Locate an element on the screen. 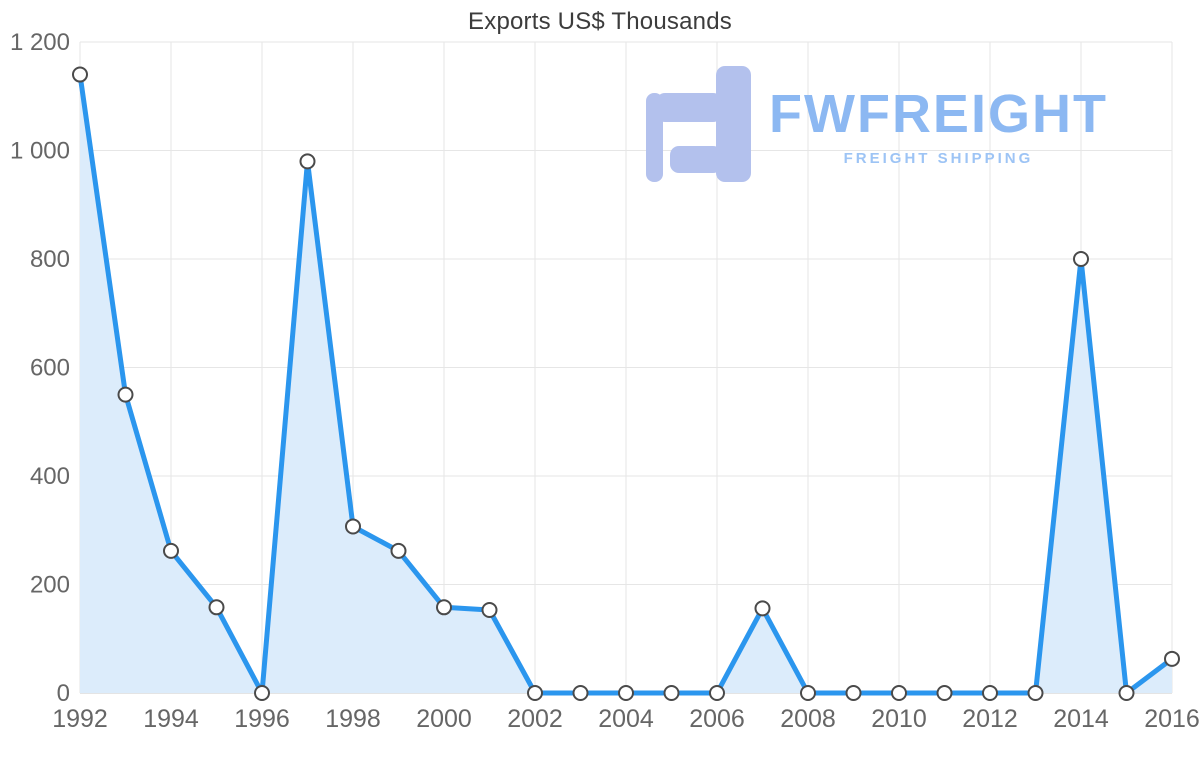  y-axis-tick-label: 800 is located at coordinates (50, 259).